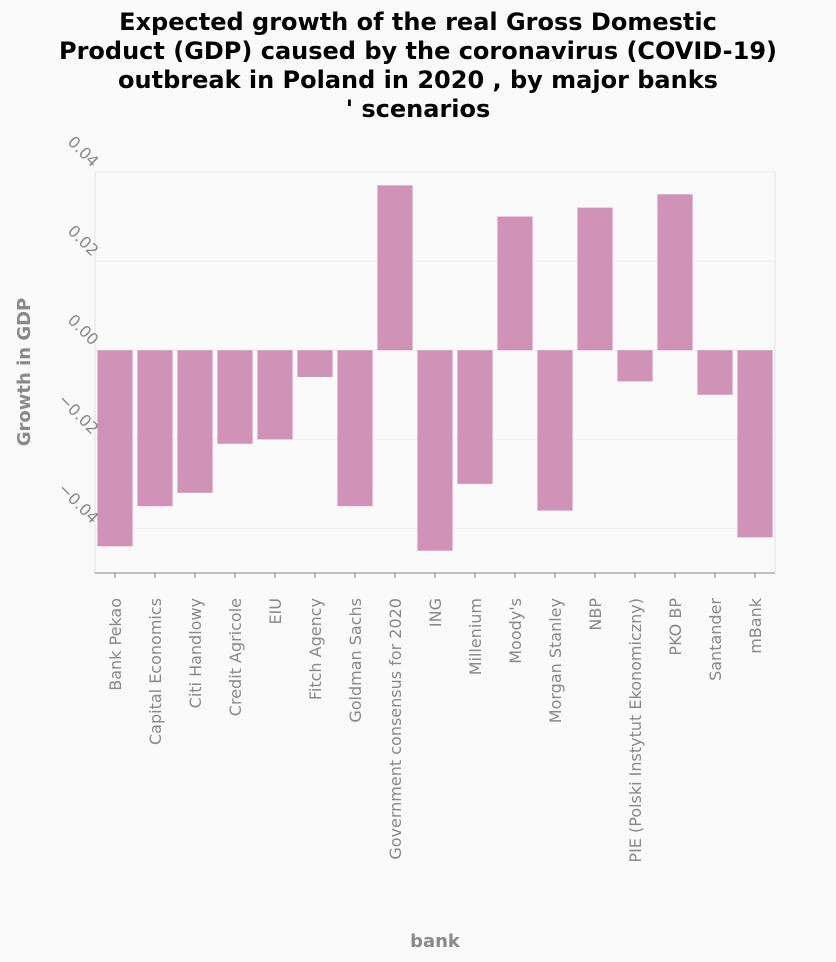 The width and height of the screenshot is (836, 962). I want to click on x-tick-label: mBank, so click(755, 625).